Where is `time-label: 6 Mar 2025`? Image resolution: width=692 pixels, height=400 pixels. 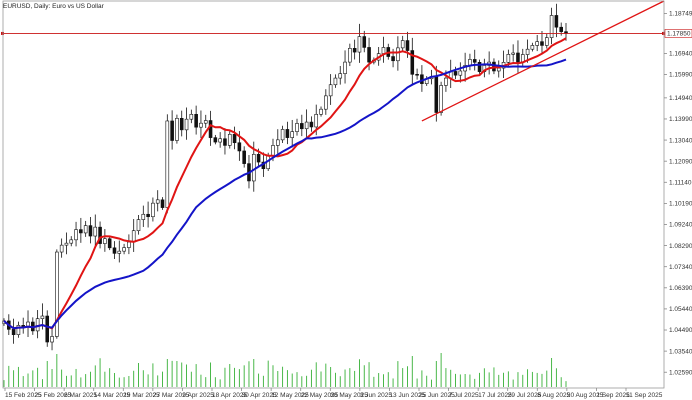 time-label: 6 Mar 2025 is located at coordinates (80, 395).